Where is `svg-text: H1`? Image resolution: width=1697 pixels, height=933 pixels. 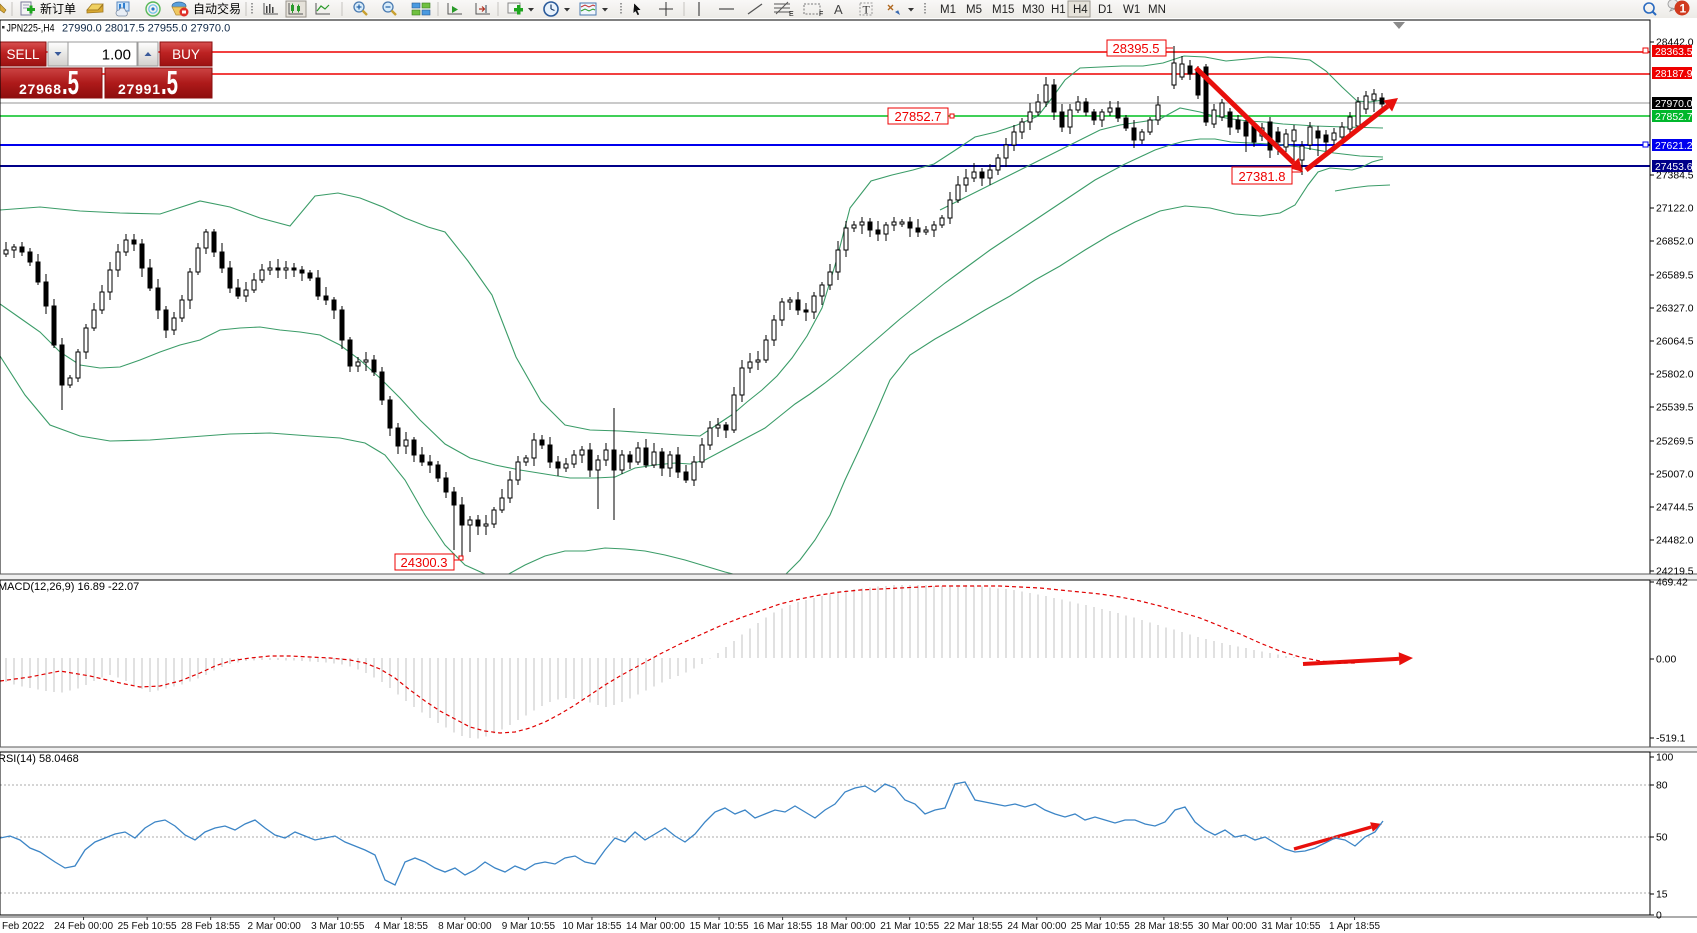 svg-text: H1 is located at coordinates (1058, 10).